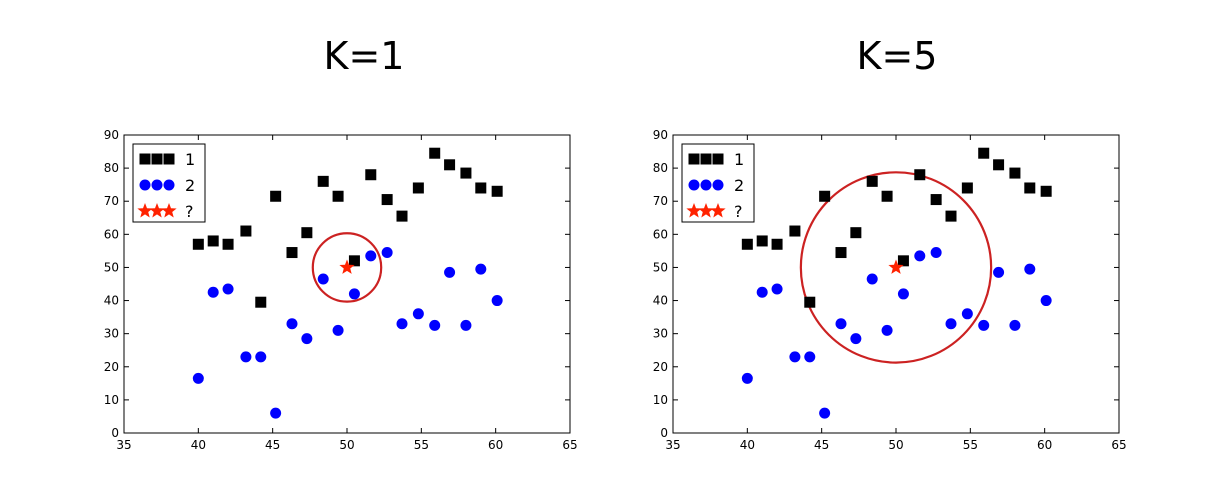 The height and width of the screenshot is (480, 1211). I want to click on y-tick-label: 90, so click(111, 135).